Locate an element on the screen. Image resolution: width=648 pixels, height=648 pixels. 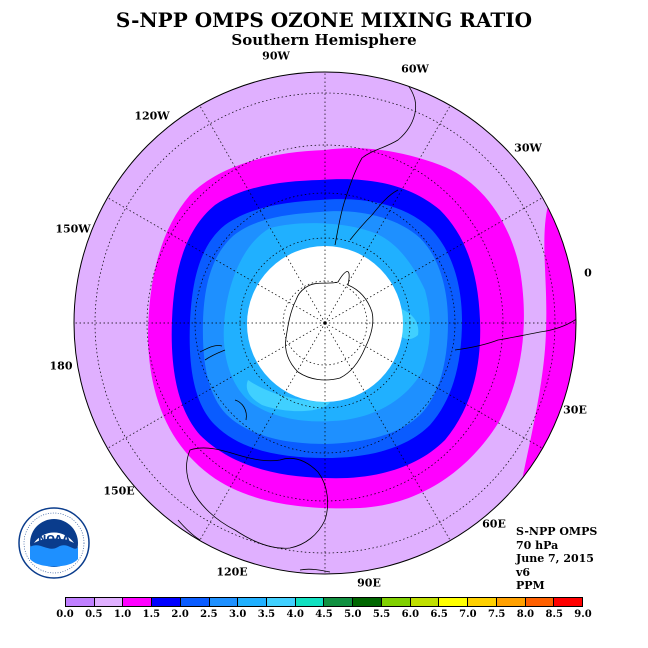
ozone-sector-1.0-1.5-east is located at coordinates (548, 347).